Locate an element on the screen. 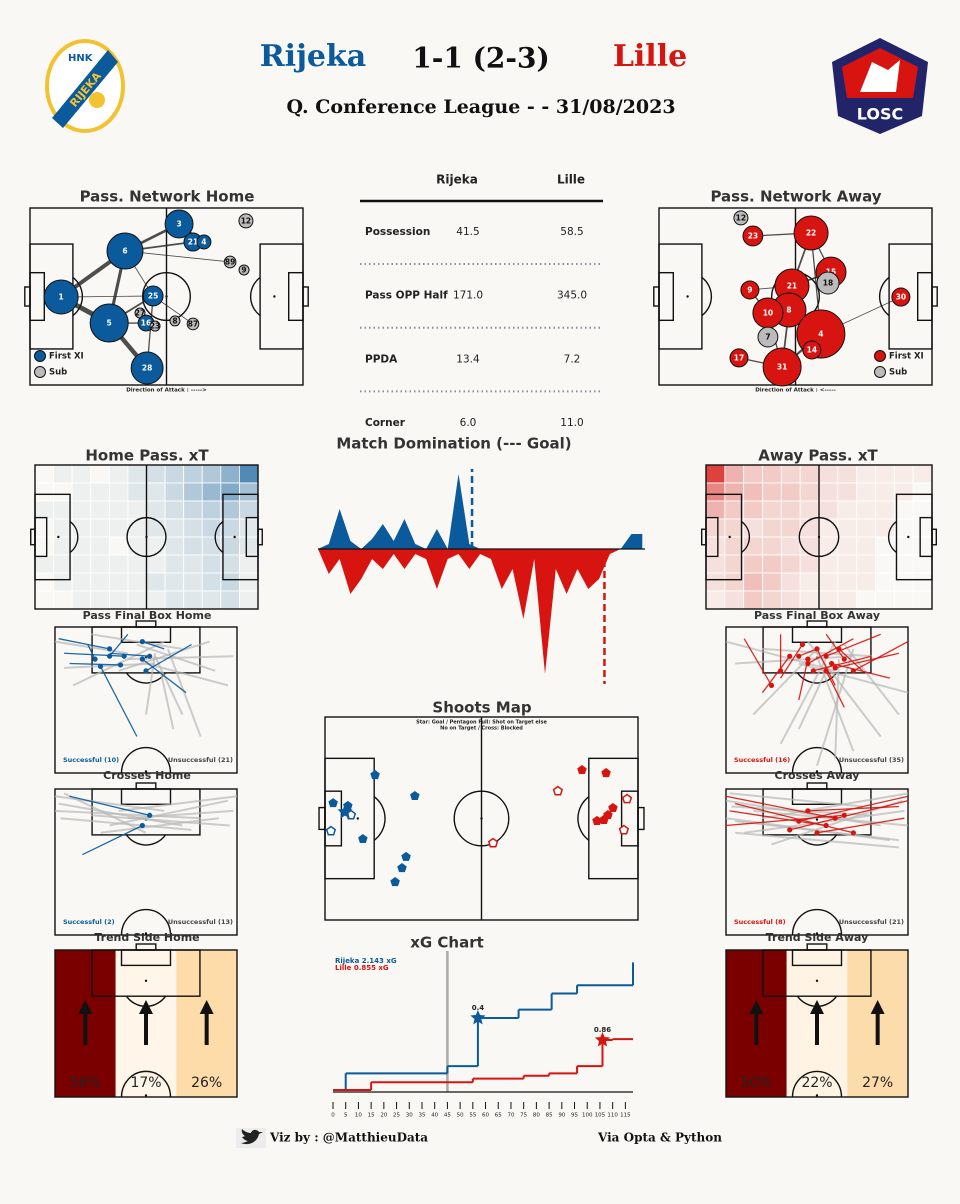  trend-value: 26% is located at coordinates (206, 1083).